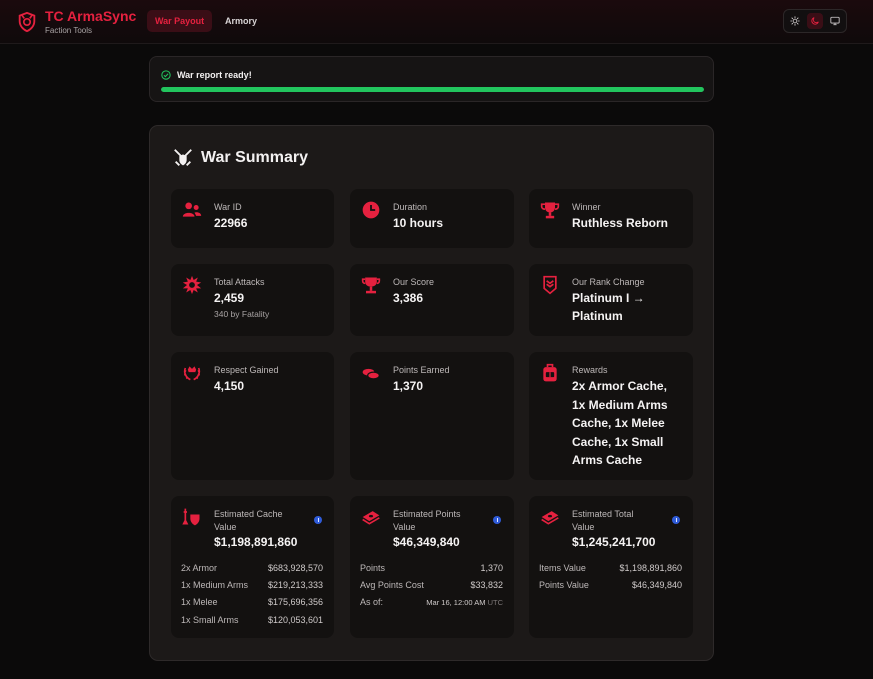  Describe the element at coordinates (241, 21) in the screenshot. I see `nav-armory: Armory` at that location.